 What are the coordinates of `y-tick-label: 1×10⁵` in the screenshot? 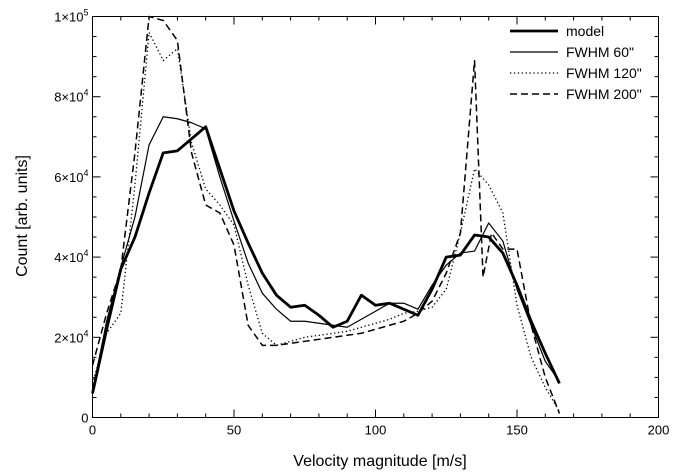 It's located at (71, 16).